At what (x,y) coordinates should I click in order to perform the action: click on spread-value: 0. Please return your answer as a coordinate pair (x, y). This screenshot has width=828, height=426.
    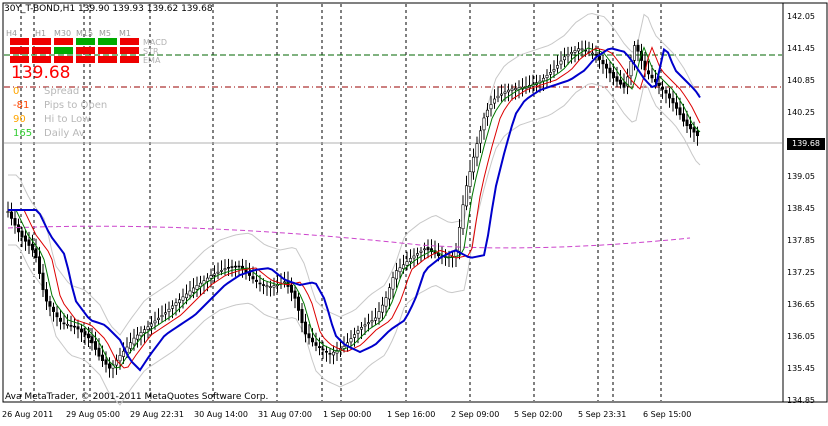
    Looking at the image, I should click on (16, 91).